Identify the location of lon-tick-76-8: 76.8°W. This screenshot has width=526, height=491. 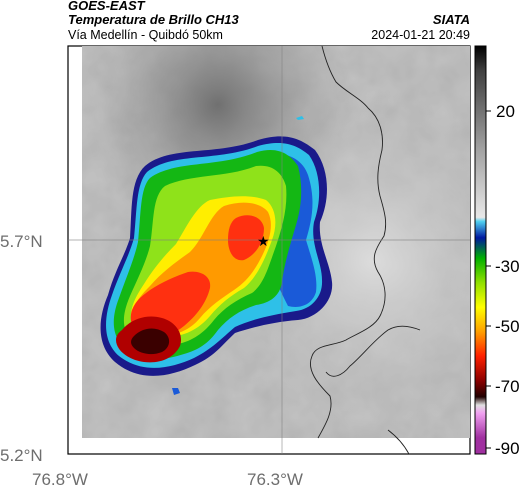
(60, 479).